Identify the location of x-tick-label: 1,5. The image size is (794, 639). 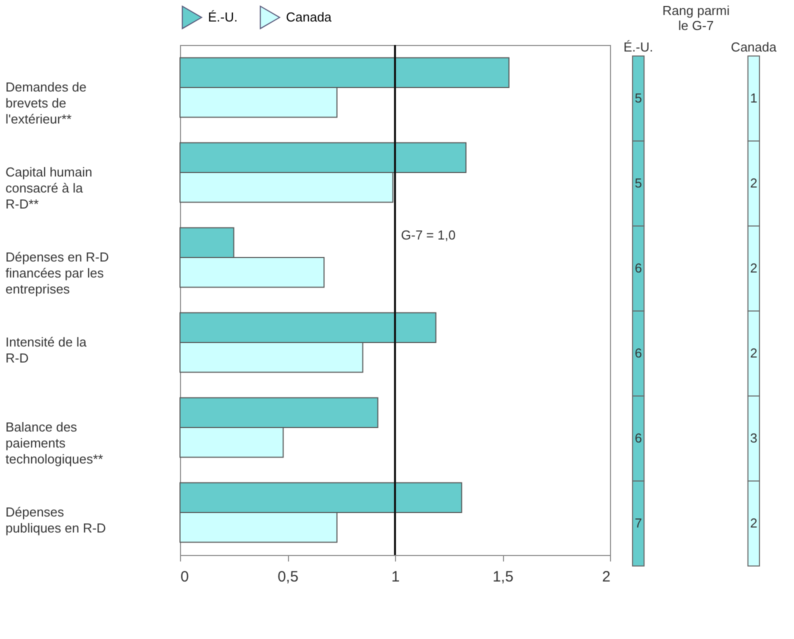
(503, 577).